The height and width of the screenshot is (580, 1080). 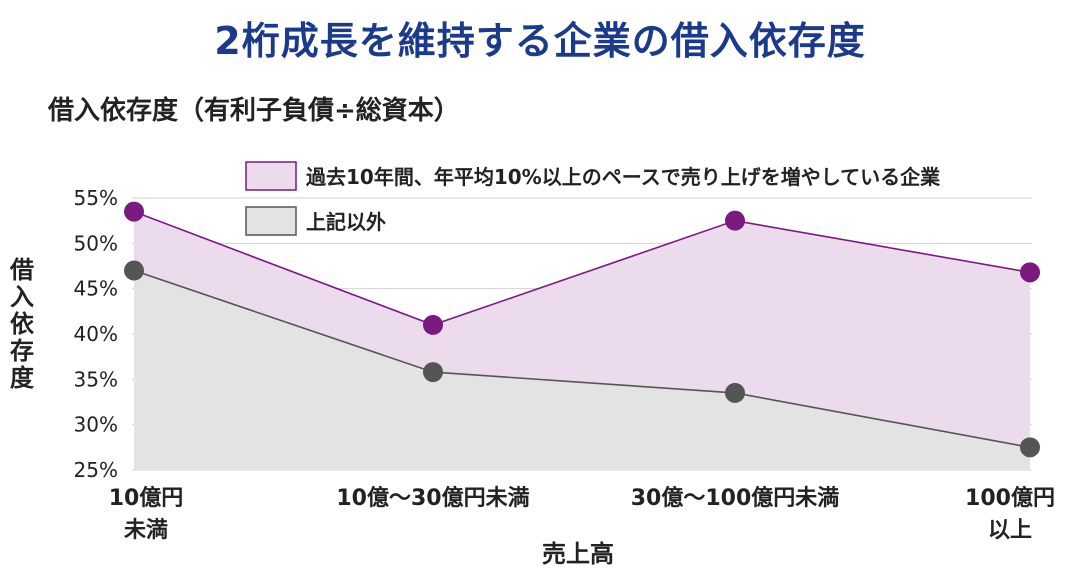 I want to click on x-category-label: 100億円, so click(x=1010, y=498).